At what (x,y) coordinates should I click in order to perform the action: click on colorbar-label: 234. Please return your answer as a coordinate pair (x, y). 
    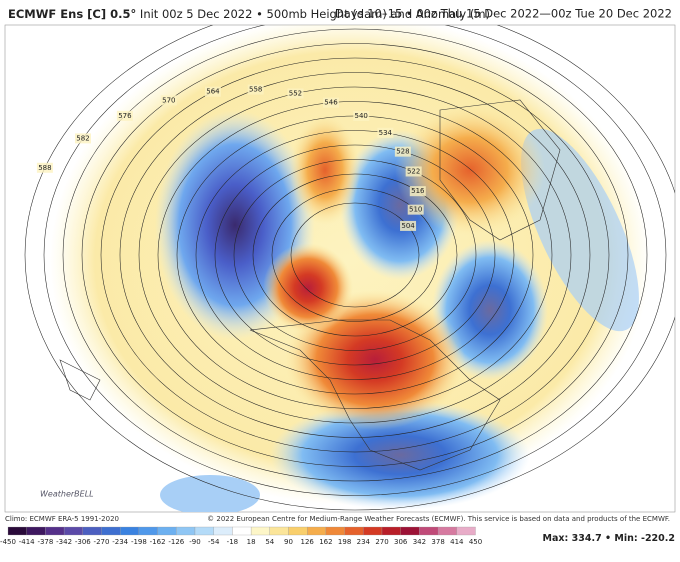
    Looking at the image, I should click on (364, 542).